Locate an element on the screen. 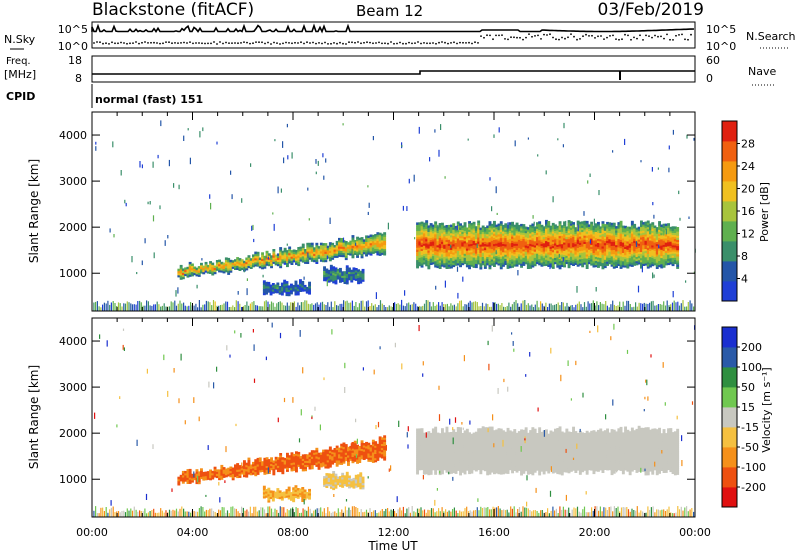 The width and height of the screenshot is (800, 558). y-tick-label: 4000 is located at coordinates (73, 135).